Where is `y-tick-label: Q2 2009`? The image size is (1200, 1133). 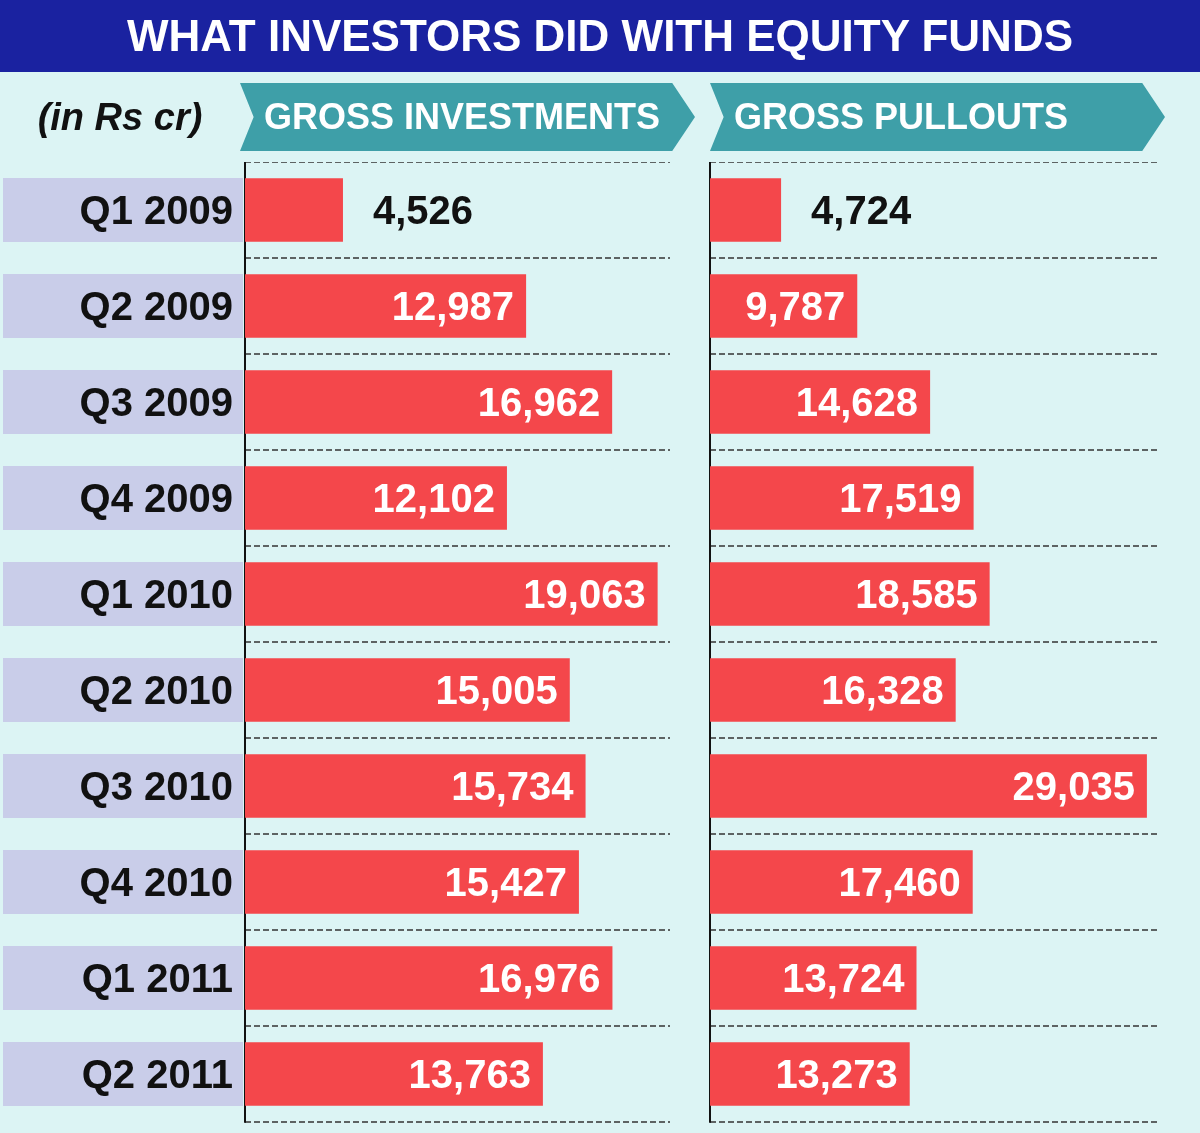
y-tick-label: Q2 2009 is located at coordinates (156, 306).